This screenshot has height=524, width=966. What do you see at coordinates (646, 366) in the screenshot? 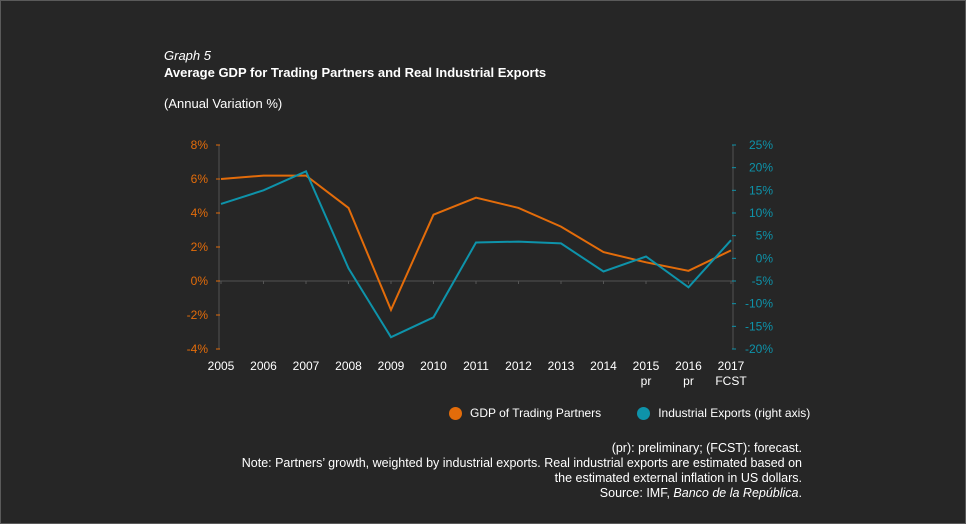
I see `x-tick-label: 2015` at bounding box center [646, 366].